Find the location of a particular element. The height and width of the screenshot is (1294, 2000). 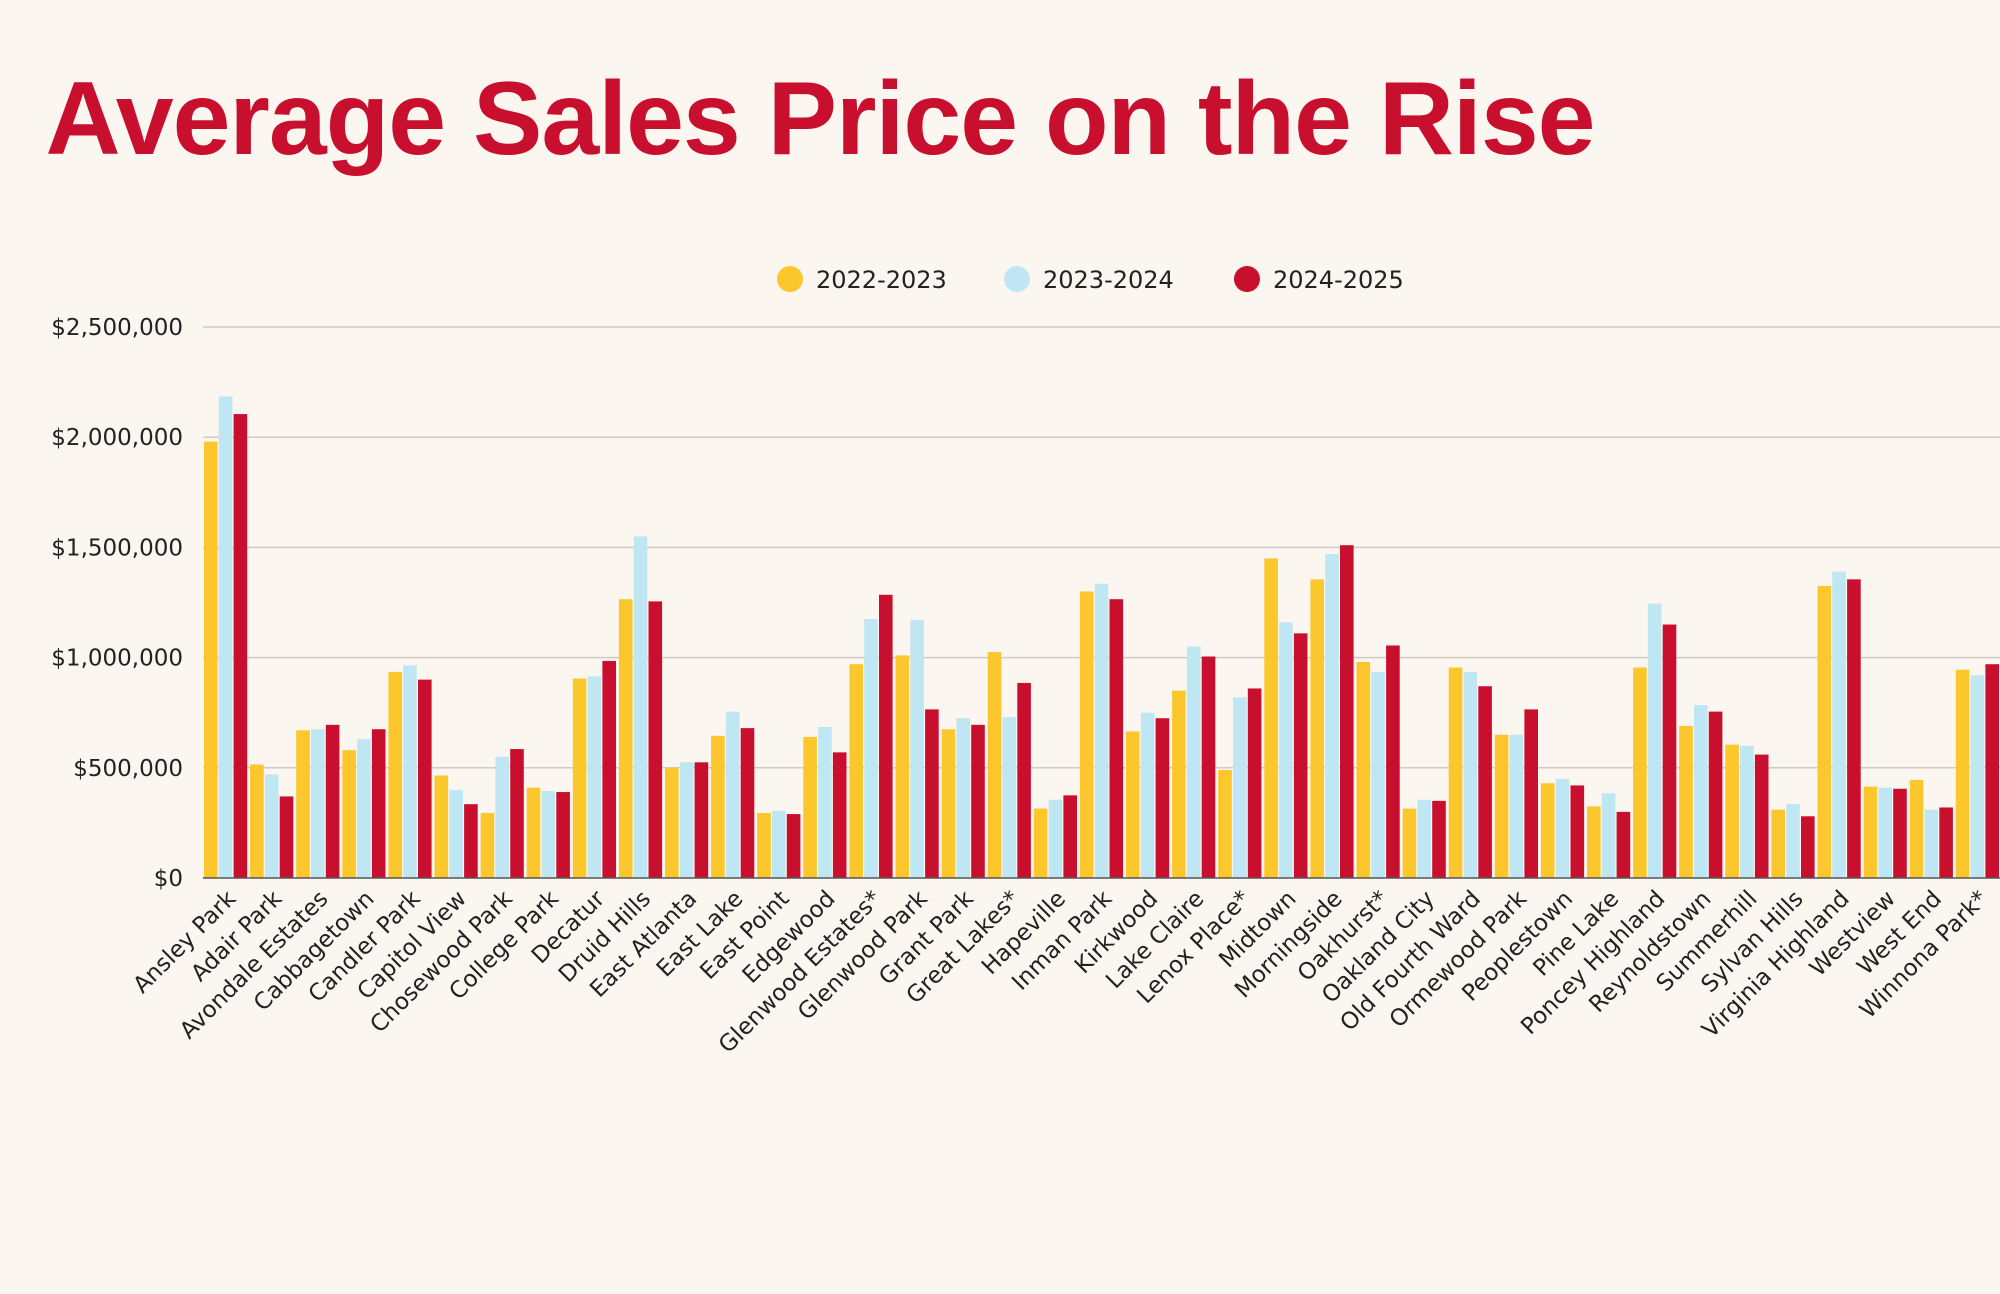

y-tick-label: $500,000 is located at coordinates (128, 769).